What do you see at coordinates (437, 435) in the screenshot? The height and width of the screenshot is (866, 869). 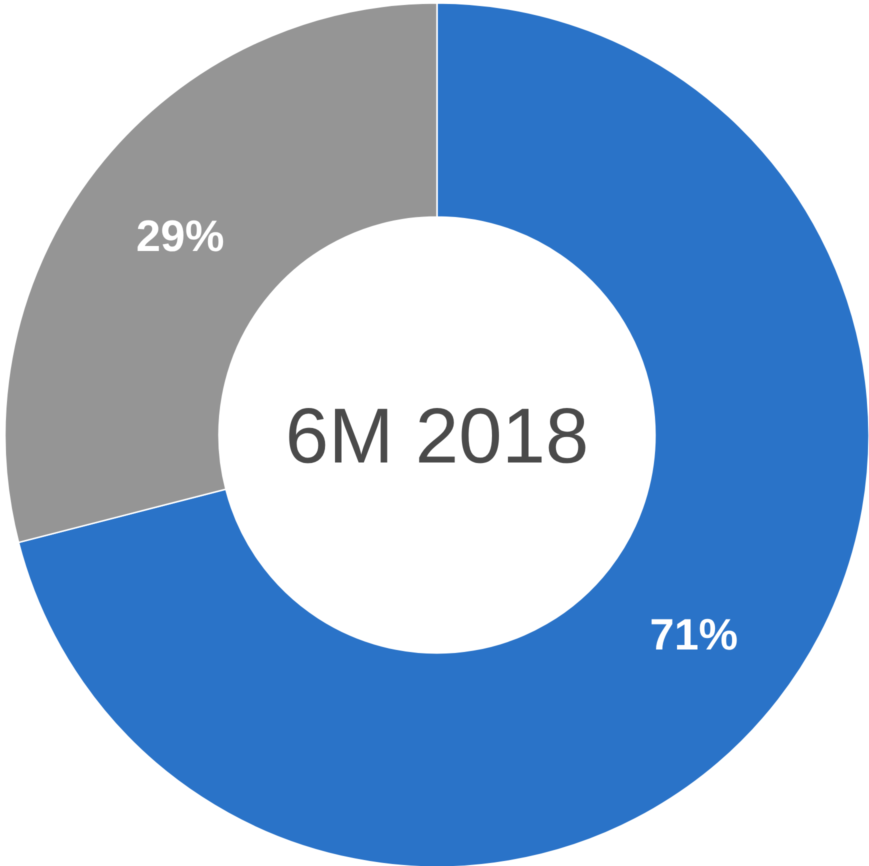 I see `text: 6M 2018` at bounding box center [437, 435].